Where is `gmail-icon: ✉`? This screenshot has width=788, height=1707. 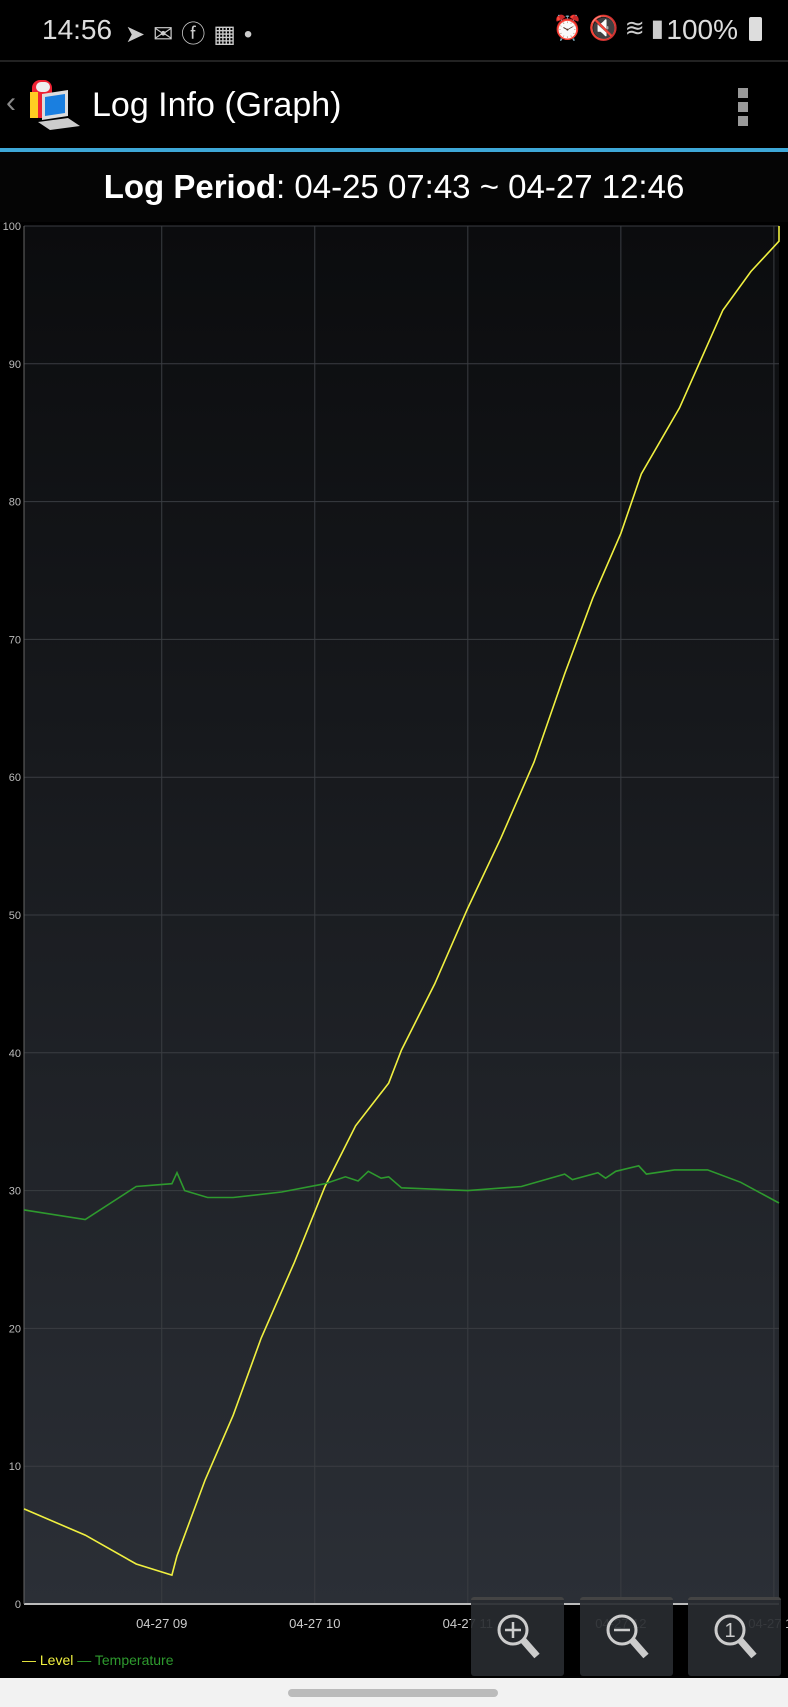 gmail-icon: ✉ is located at coordinates (167, 34).